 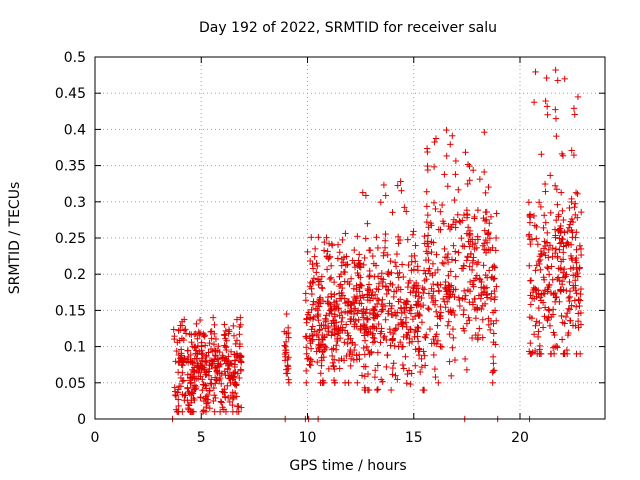 I want to click on x-tick-label: 15, so click(x=414, y=438).